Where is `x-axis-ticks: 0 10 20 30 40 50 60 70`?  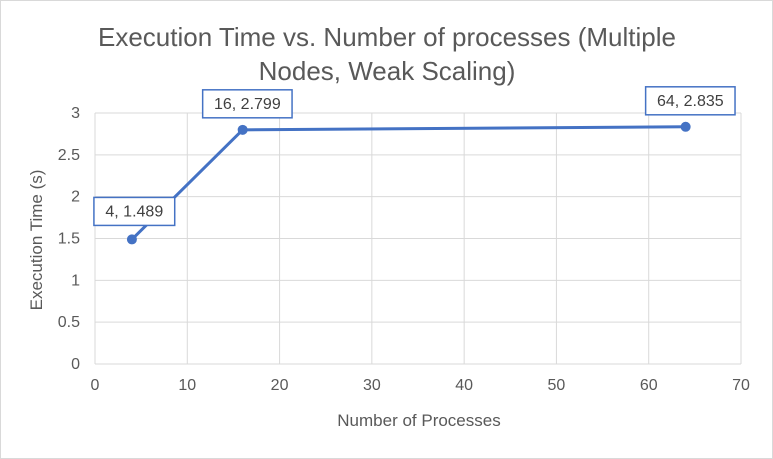
x-axis-ticks: 0 10 20 30 40 50 60 70 is located at coordinates (420, 385).